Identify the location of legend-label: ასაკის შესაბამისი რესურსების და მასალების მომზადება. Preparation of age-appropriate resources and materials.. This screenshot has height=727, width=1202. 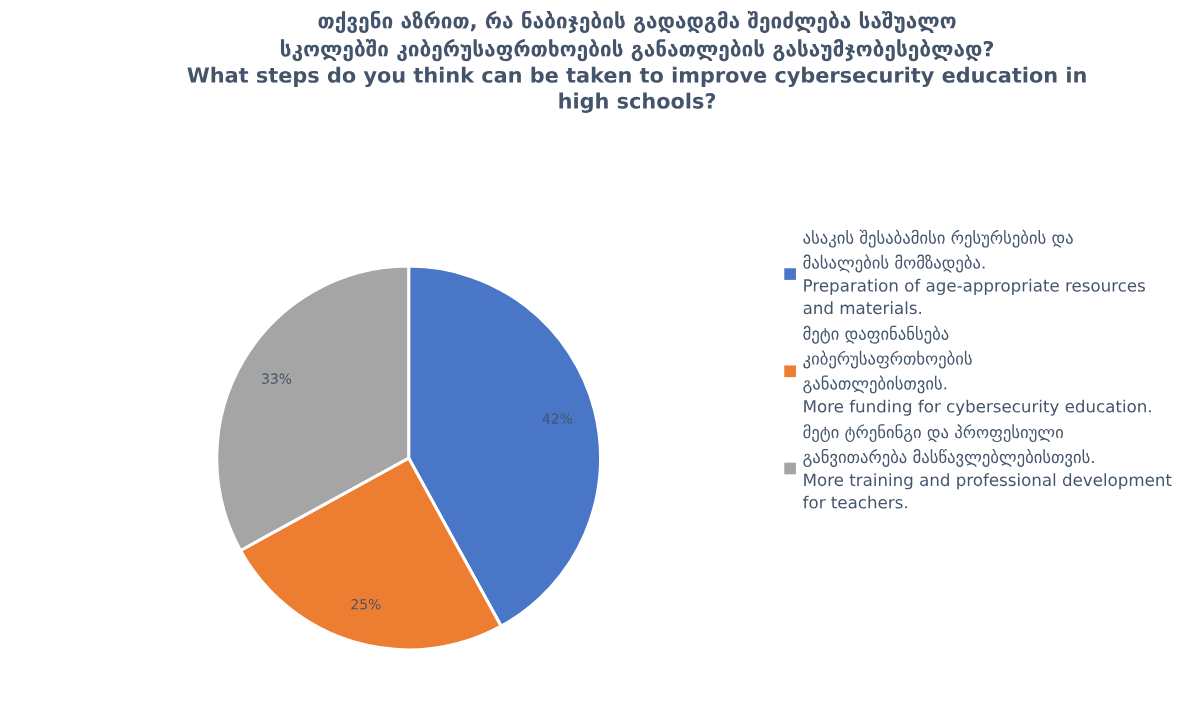
(974, 272).